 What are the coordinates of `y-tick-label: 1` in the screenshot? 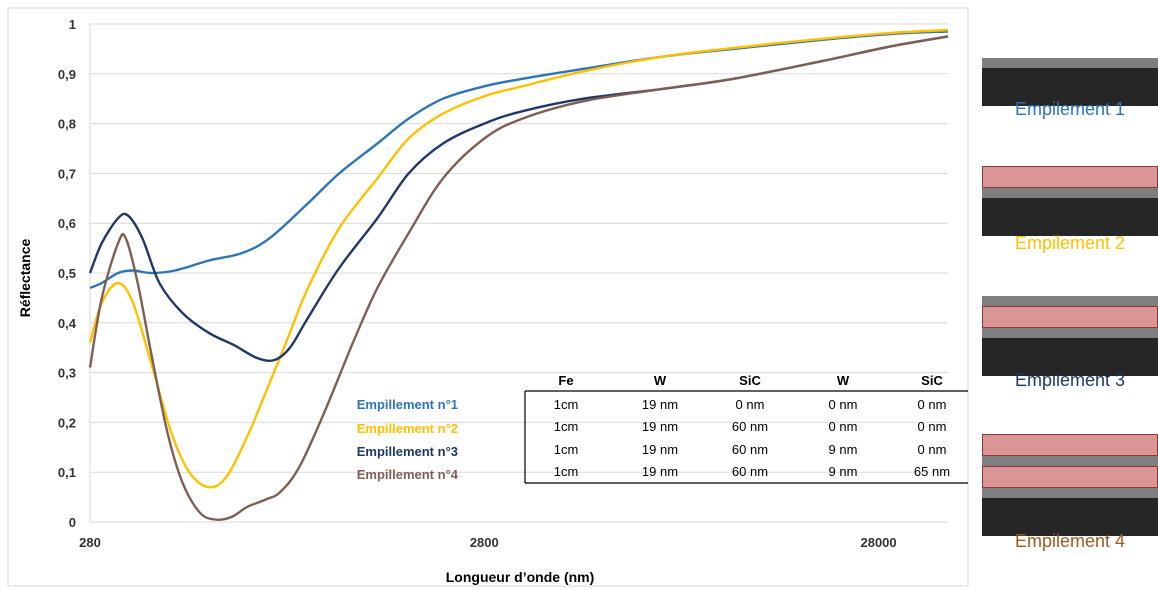 It's located at (72, 24).